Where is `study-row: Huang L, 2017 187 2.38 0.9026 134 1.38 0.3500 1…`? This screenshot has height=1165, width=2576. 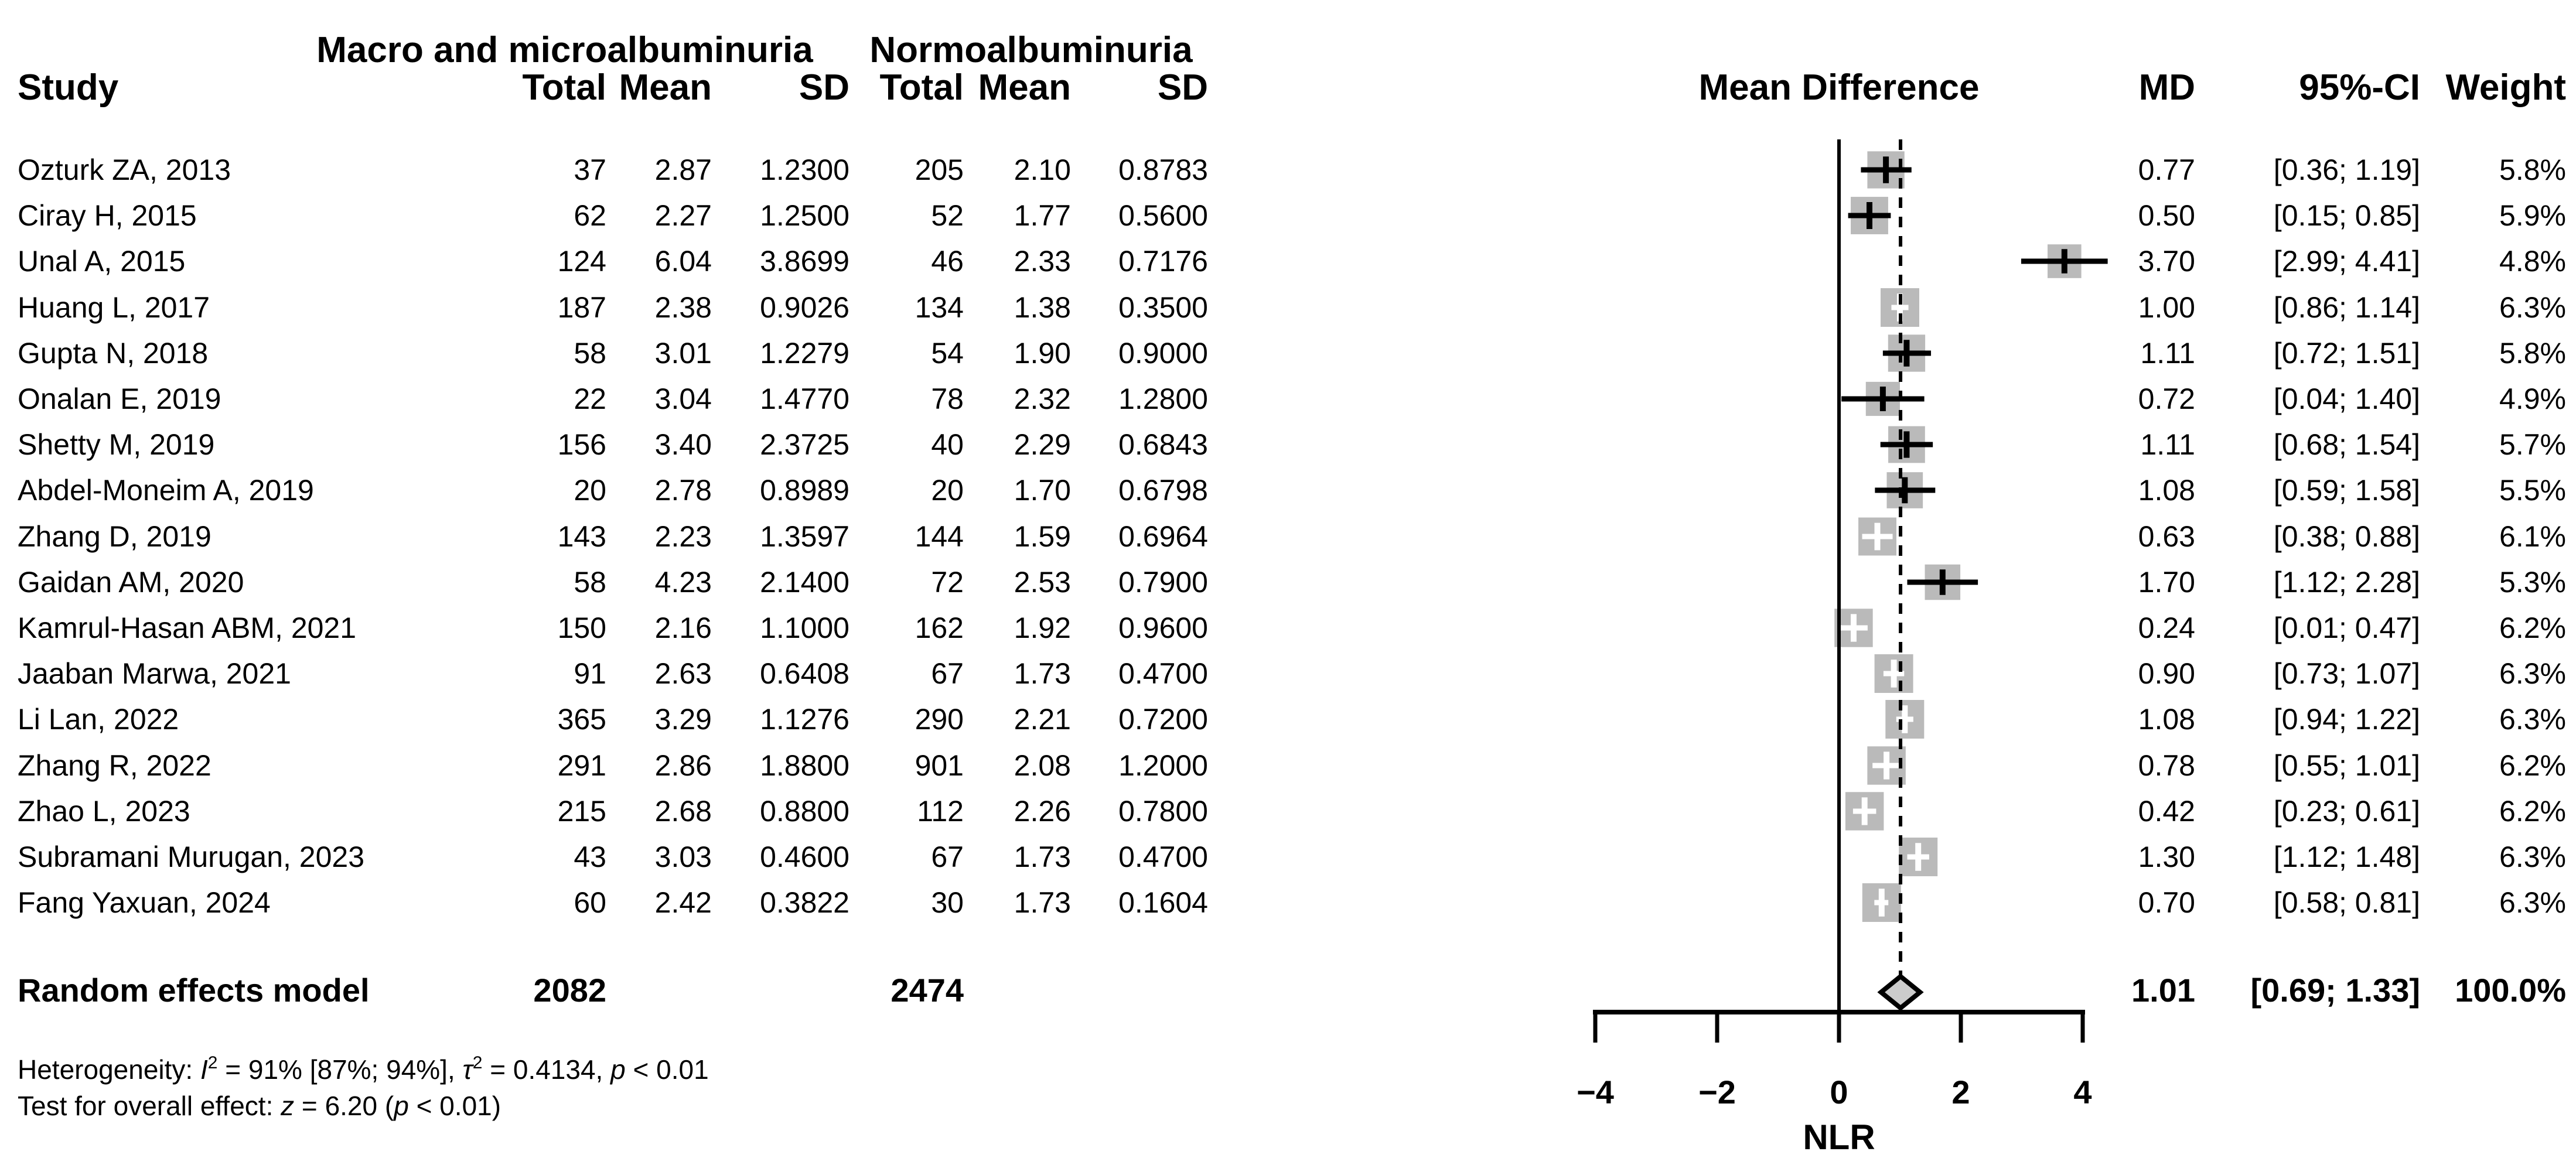 study-row: Huang L, 2017 187 2.38 0.9026 134 1.38 0.3500 1… is located at coordinates (1292, 308).